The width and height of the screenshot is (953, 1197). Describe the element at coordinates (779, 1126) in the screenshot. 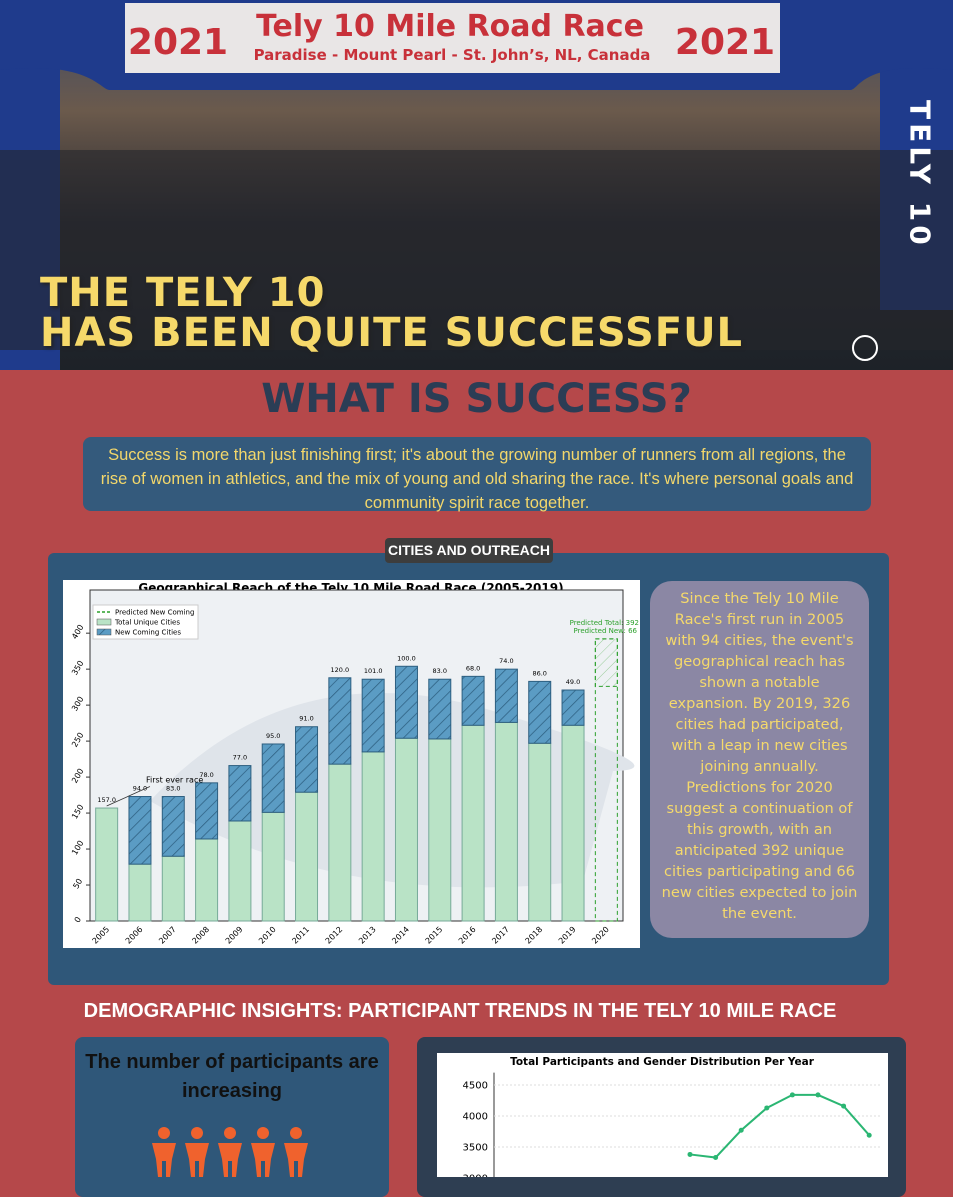

I see `line` at that location.